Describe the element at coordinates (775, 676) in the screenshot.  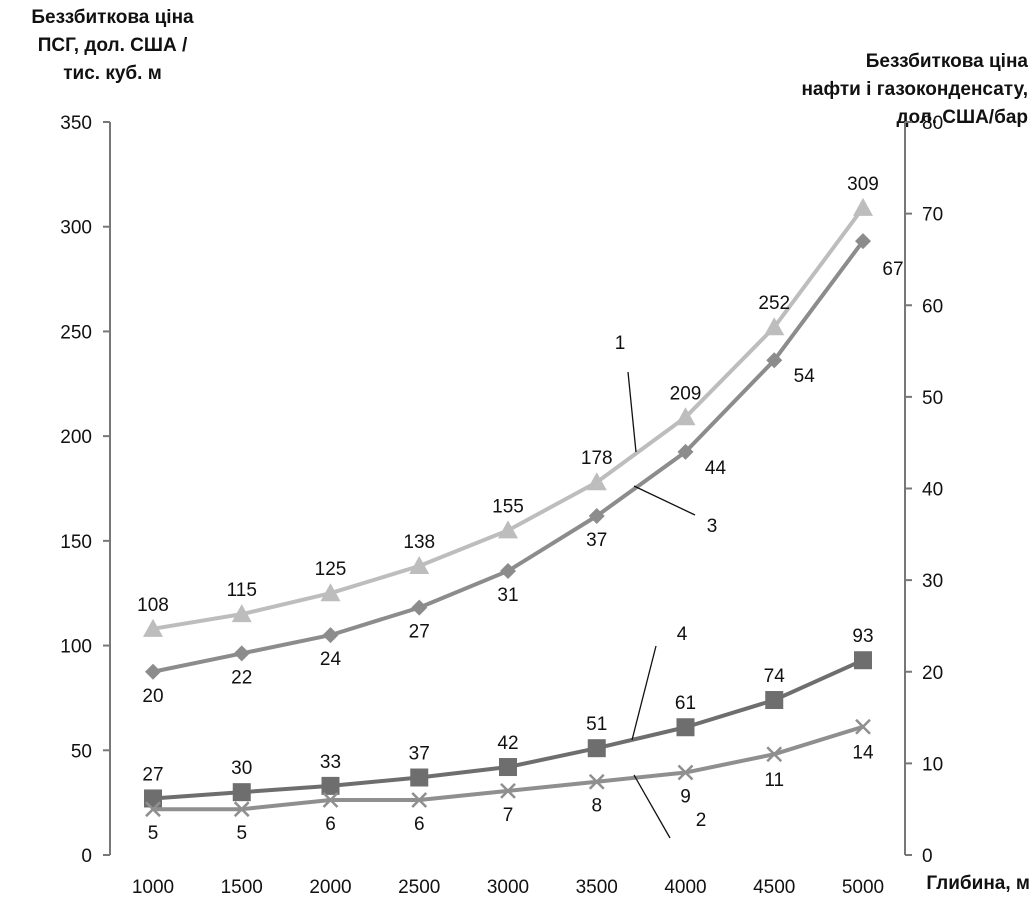
I see `data-label: 74` at that location.